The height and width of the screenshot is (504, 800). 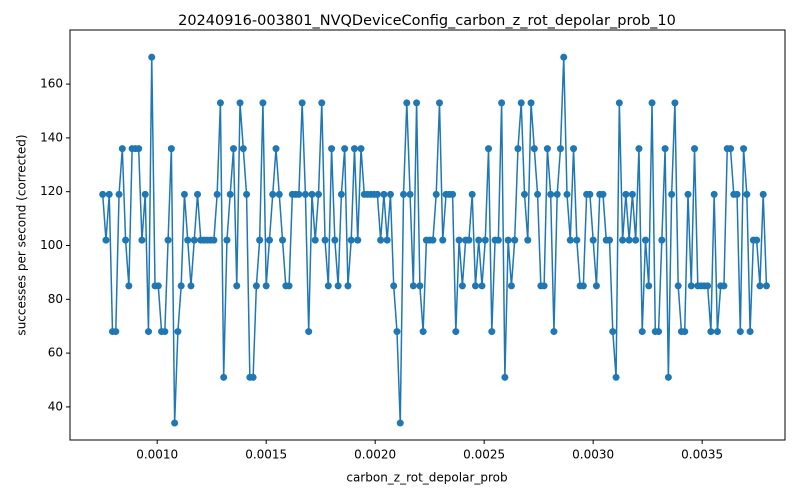 I want to click on x-tick-label: 0.0010, so click(x=157, y=455).